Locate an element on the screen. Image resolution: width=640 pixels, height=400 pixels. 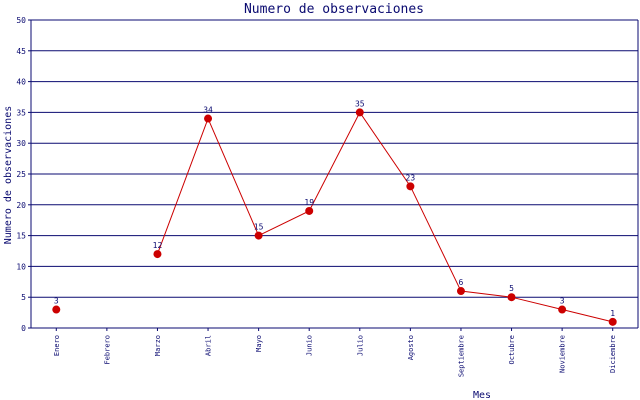
data-label: 19 is located at coordinates (309, 202).